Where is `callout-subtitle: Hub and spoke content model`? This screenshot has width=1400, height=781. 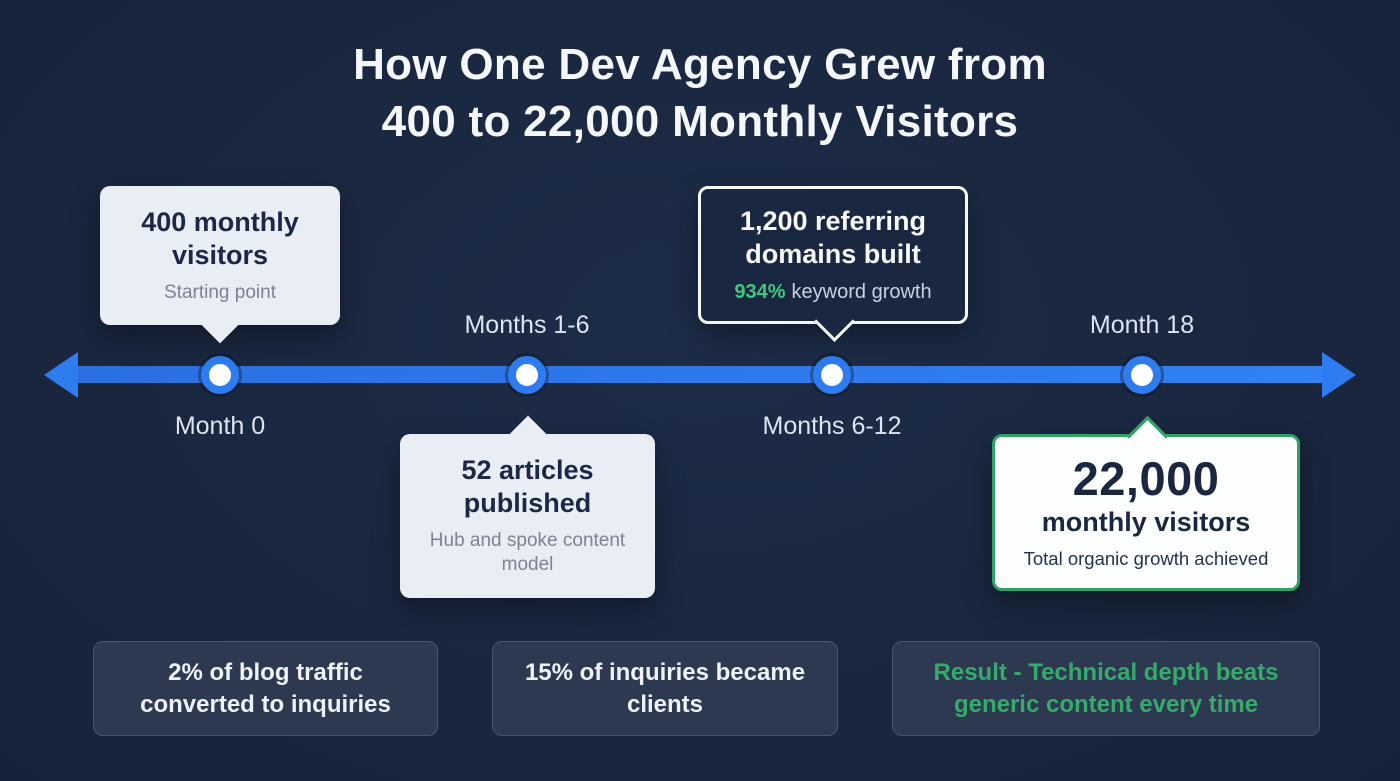
callout-subtitle: Hub and spoke content model is located at coordinates (527, 552).